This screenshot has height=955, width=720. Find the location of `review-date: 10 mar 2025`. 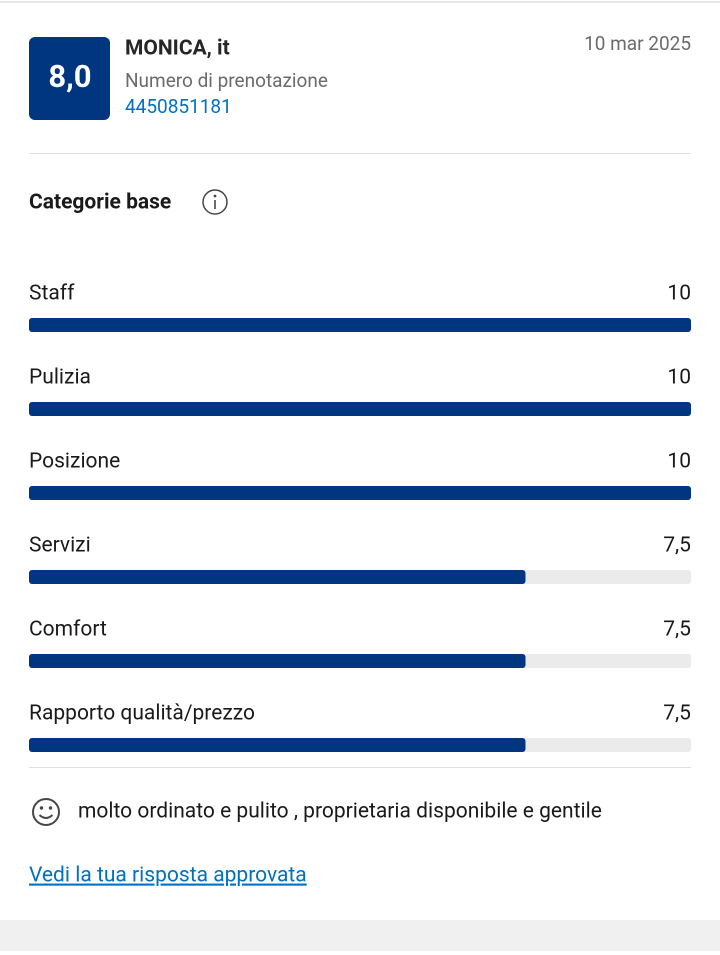

review-date: 10 mar 2025 is located at coordinates (637, 43).